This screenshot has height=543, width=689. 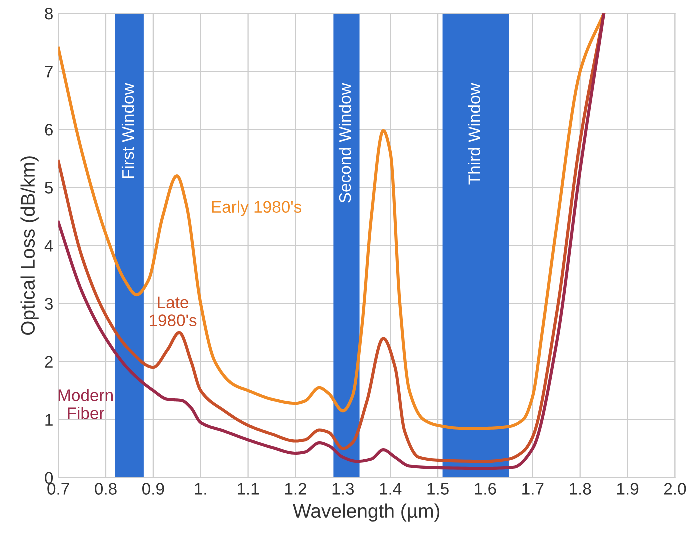 I want to click on x-axis-title: Wavelength (µm), so click(x=366, y=513).